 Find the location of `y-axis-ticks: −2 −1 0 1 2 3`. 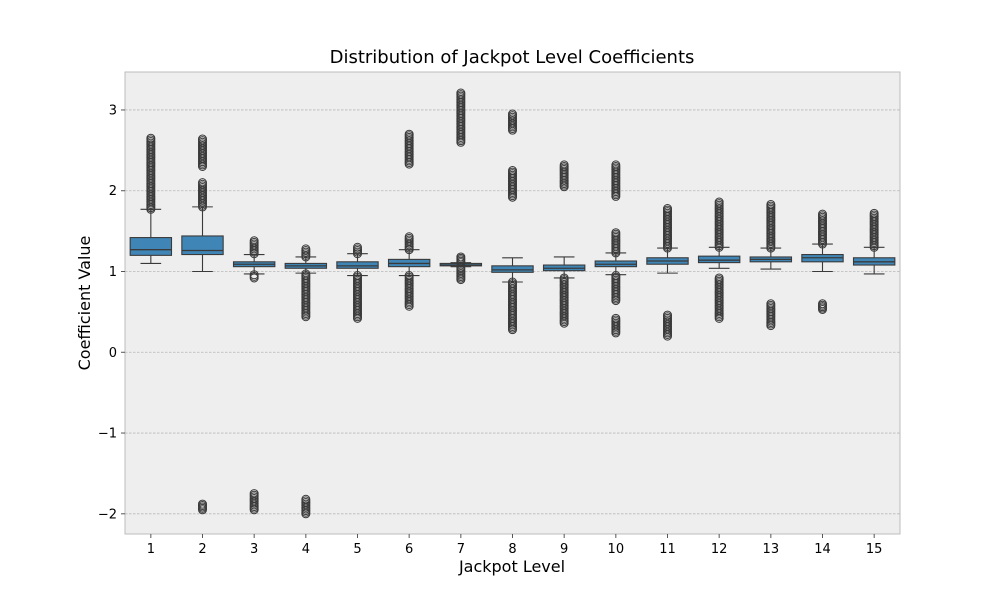

y-axis-ticks: −2 −1 0 1 2 3 is located at coordinates (111, 312).